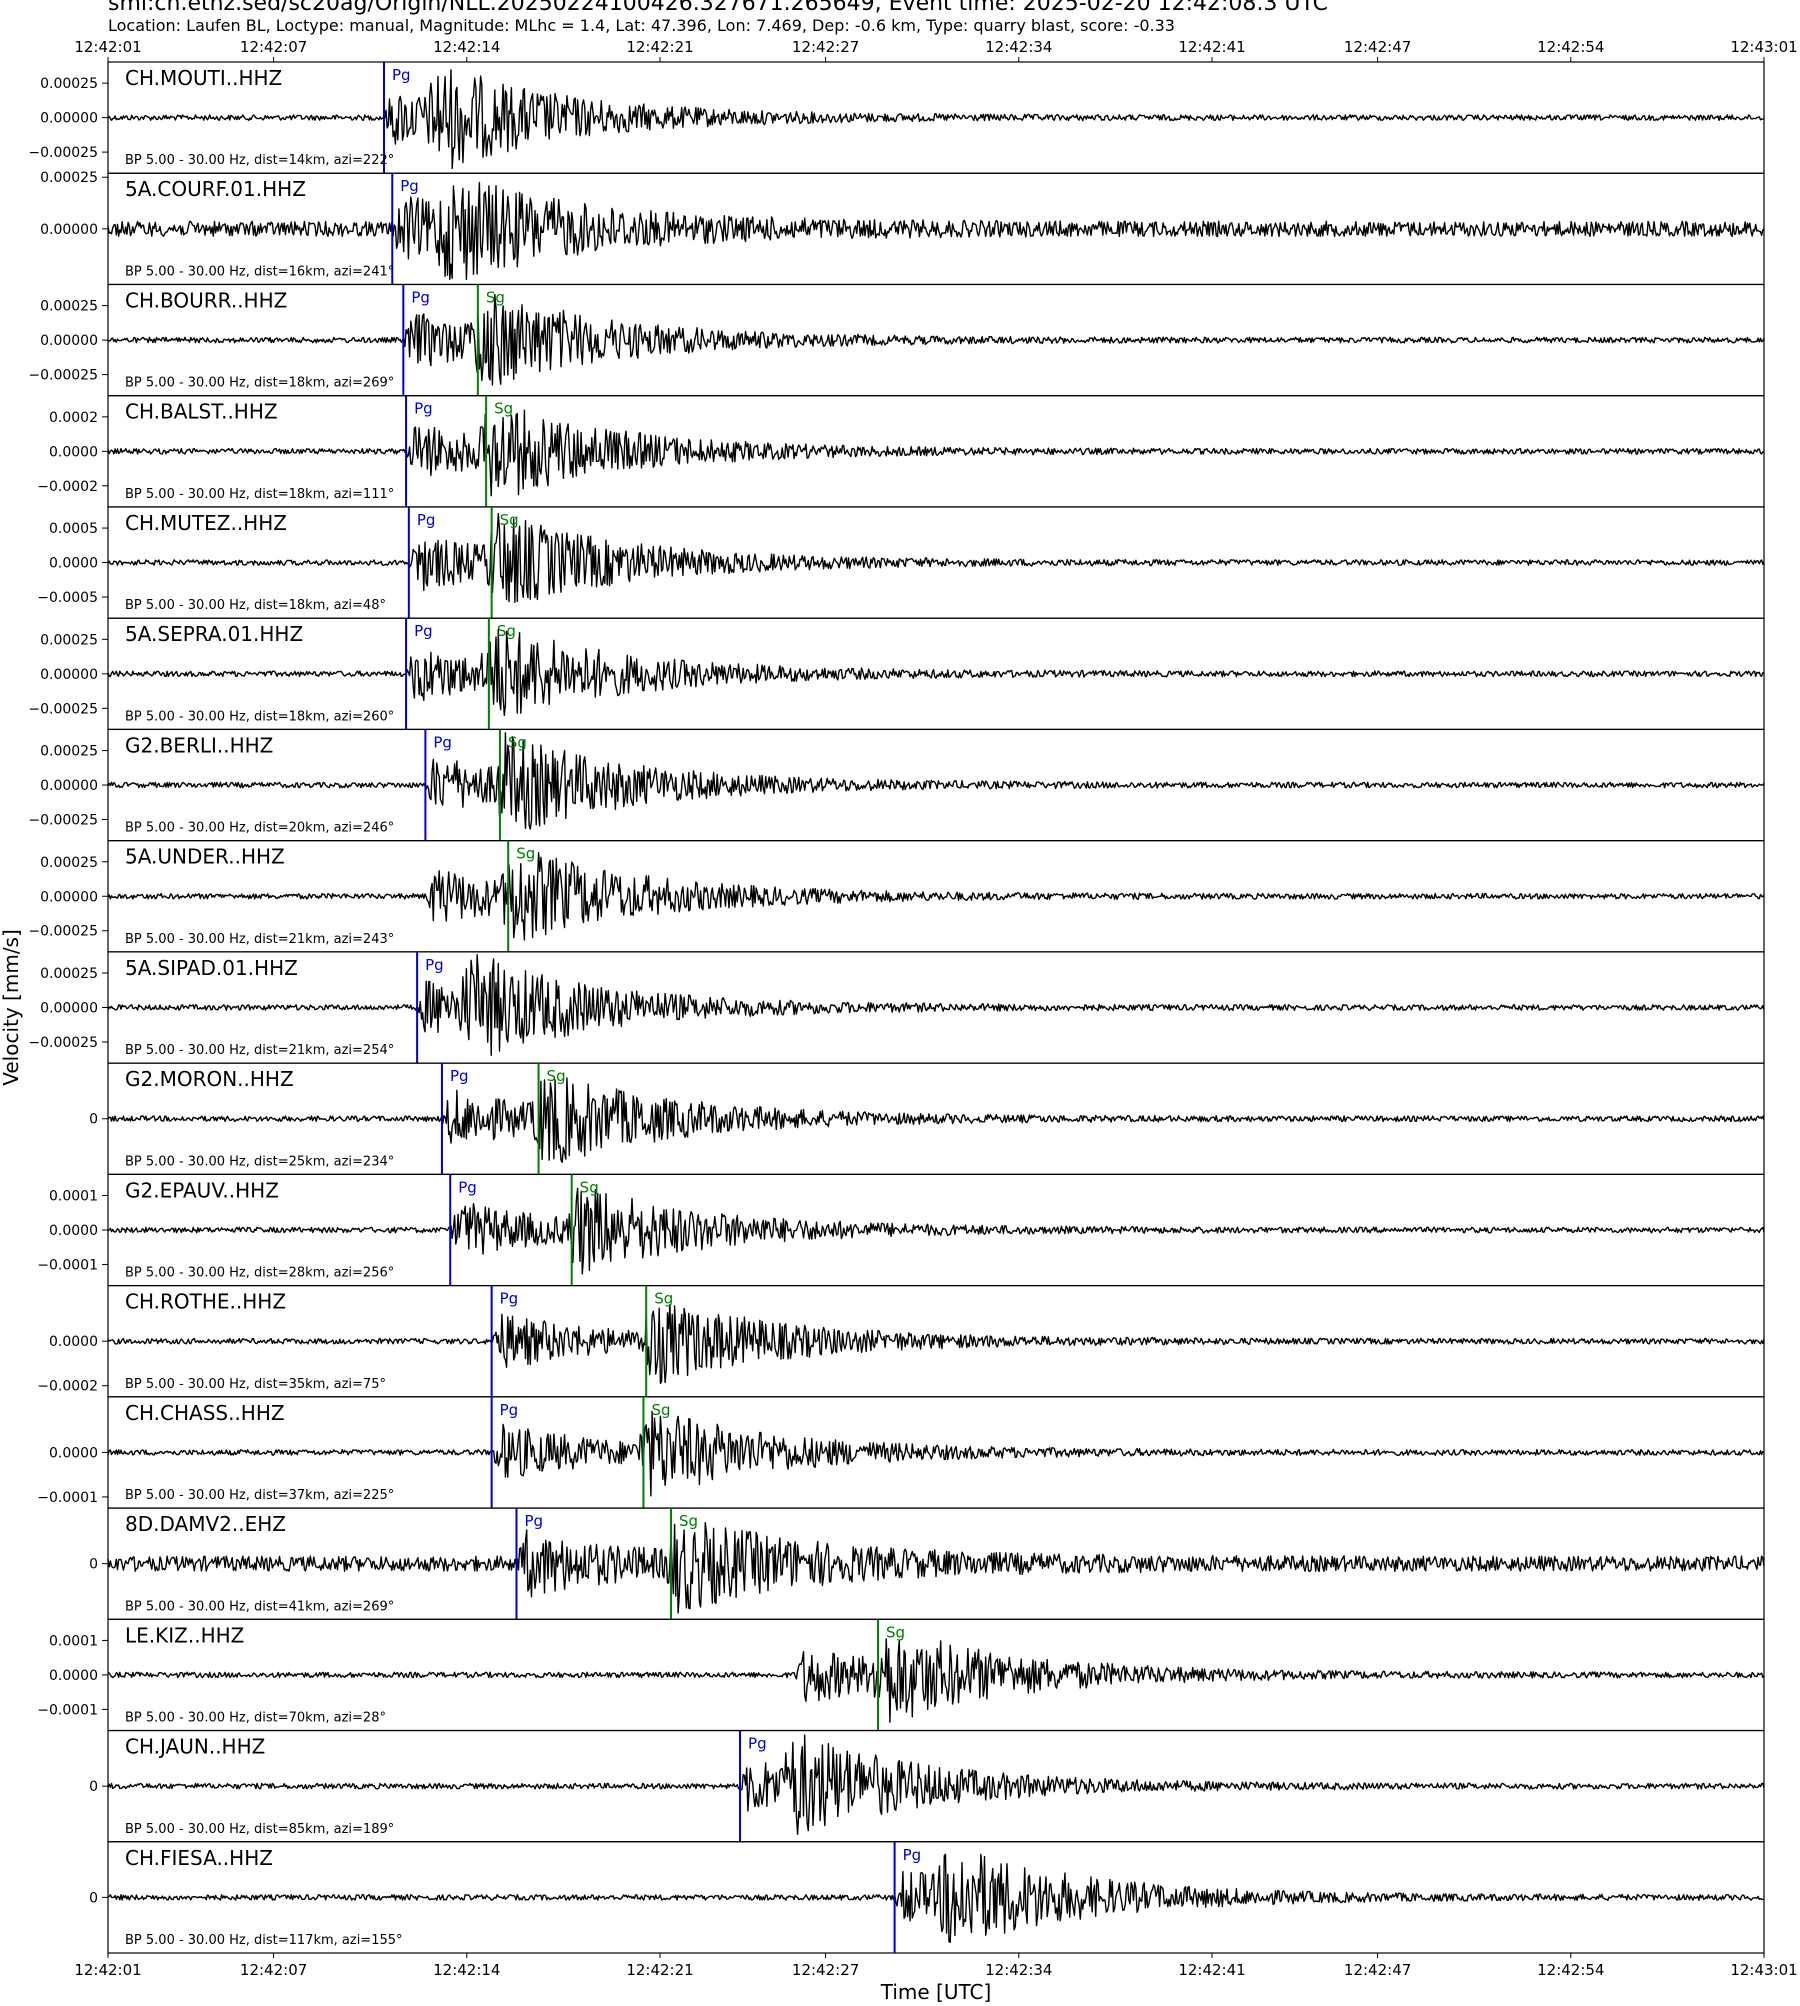 Image resolution: width=1800 pixels, height=2006 pixels. I want to click on station-label: LE.KIZ..HHZ, so click(184, 1635).